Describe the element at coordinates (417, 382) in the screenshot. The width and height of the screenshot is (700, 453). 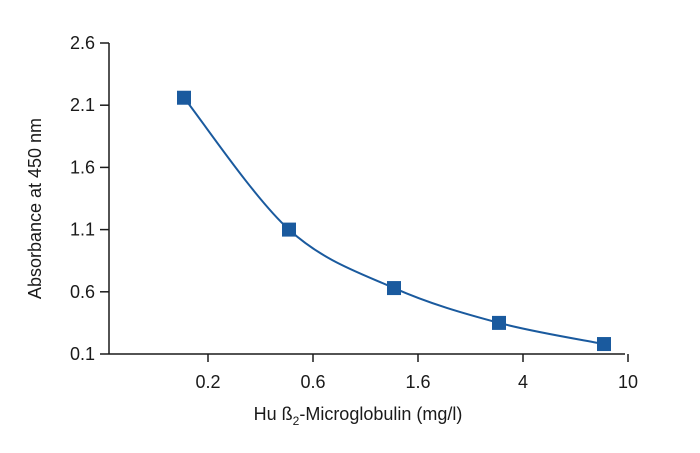
I see `x-tick-label: 1.6` at that location.